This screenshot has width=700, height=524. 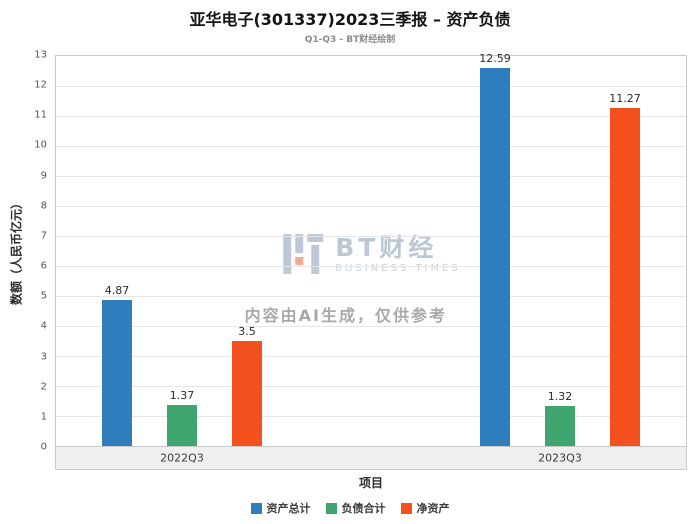 What do you see at coordinates (23, 251) in the screenshot?
I see `y-axis-ticks: 0 1 2 3 4 5 6 7 8 9 10 11 12 13` at bounding box center [23, 251].